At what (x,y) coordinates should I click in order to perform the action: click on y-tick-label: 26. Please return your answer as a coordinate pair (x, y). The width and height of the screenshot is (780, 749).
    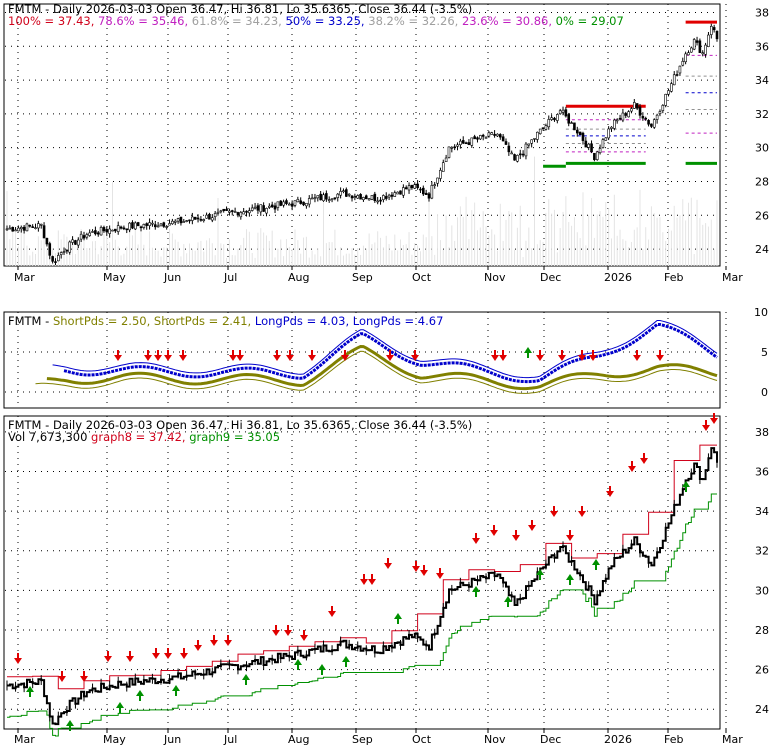
    Looking at the image, I should click on (762, 670).